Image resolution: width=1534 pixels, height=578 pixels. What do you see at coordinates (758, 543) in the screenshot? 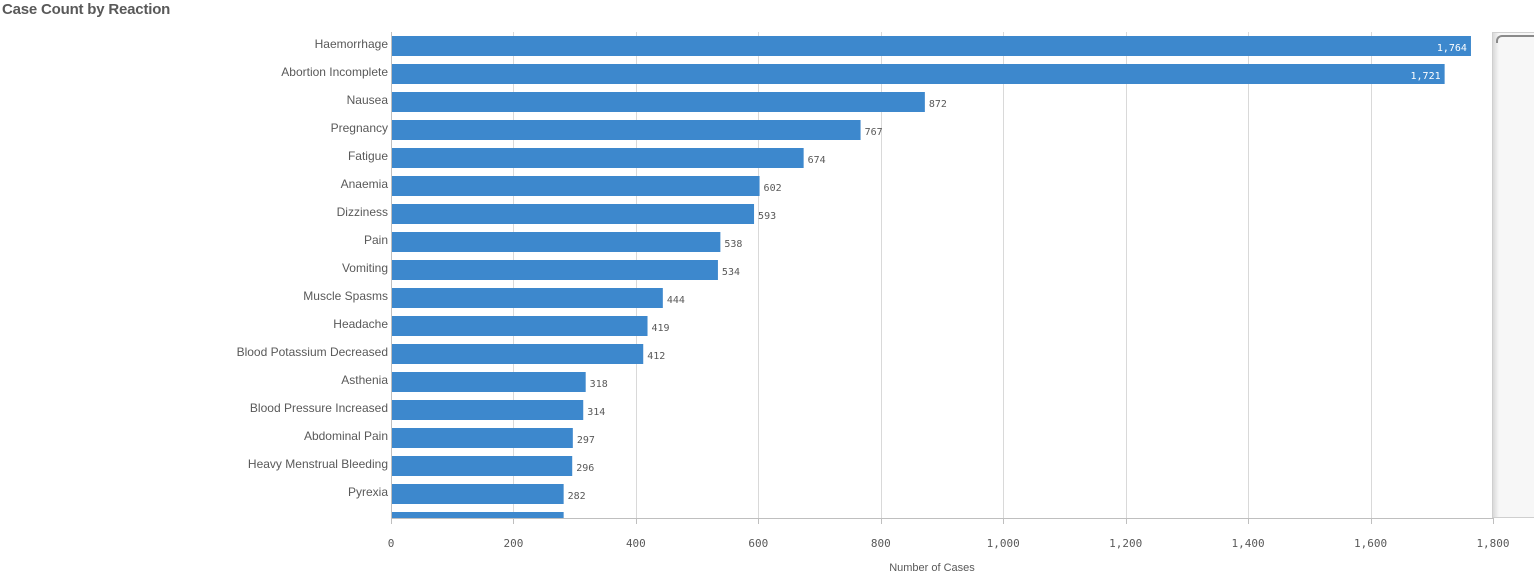
I see `x-axis-tick-label: 600` at bounding box center [758, 543].